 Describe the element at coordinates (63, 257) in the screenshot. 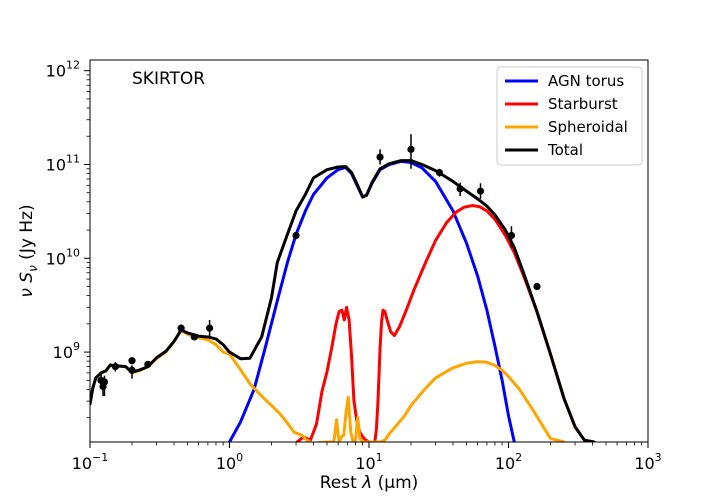

I see `y-tick-label: 1010` at that location.